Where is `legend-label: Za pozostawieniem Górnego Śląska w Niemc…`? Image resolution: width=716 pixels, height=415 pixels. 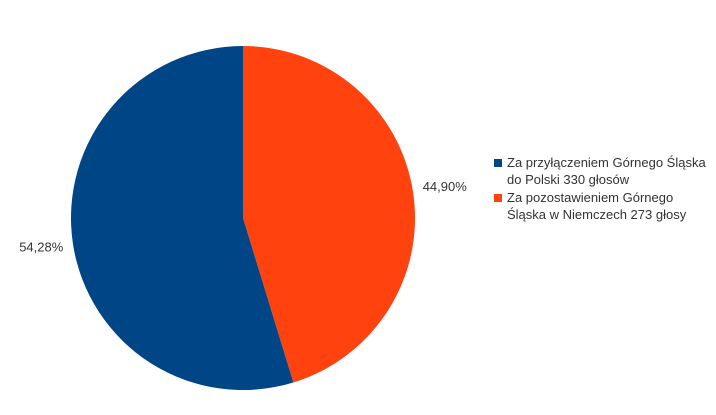
legend-label: Za pozostawieniem Górnego Śląska w Niemc… is located at coordinates (597, 206).